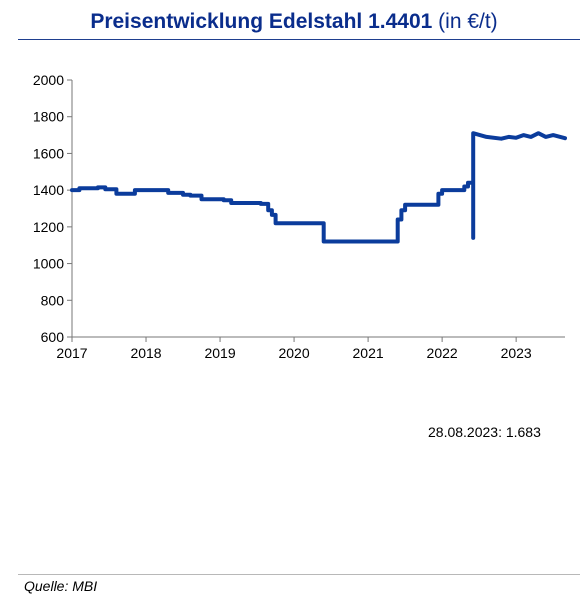 The width and height of the screenshot is (588, 600). What do you see at coordinates (48, 80) in the screenshot?
I see `y-tick-label: 2000` at bounding box center [48, 80].